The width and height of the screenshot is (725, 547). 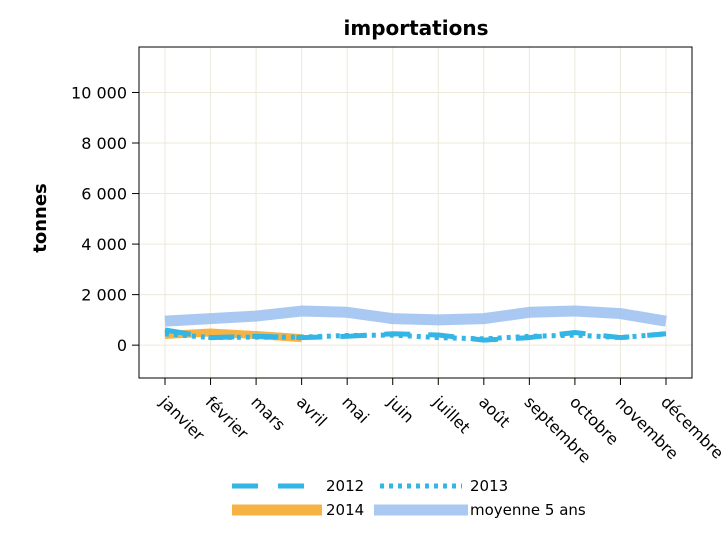 What do you see at coordinates (122, 345) in the screenshot?
I see `y-tick-label: 0` at bounding box center [122, 345].